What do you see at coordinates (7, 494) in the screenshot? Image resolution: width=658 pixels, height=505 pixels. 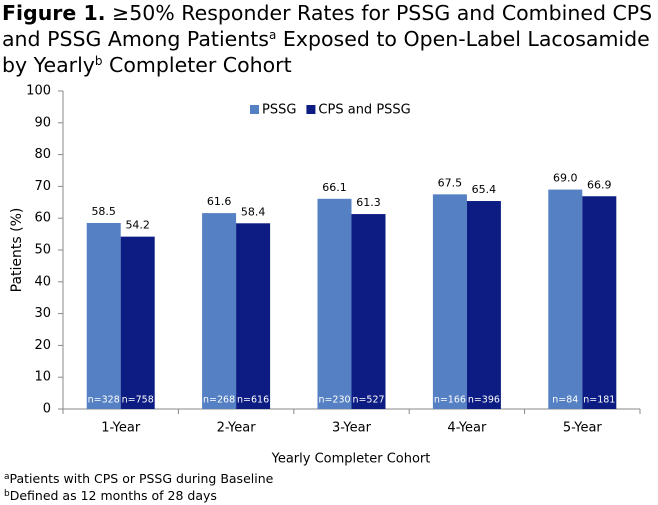 I see `footnote-mark: b` at bounding box center [7, 494].